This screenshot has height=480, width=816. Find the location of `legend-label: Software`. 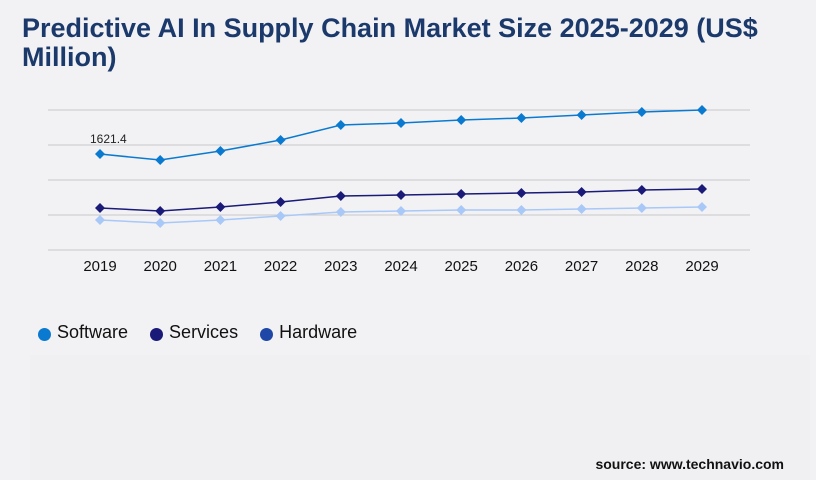

legend-label: Software is located at coordinates (93, 332).